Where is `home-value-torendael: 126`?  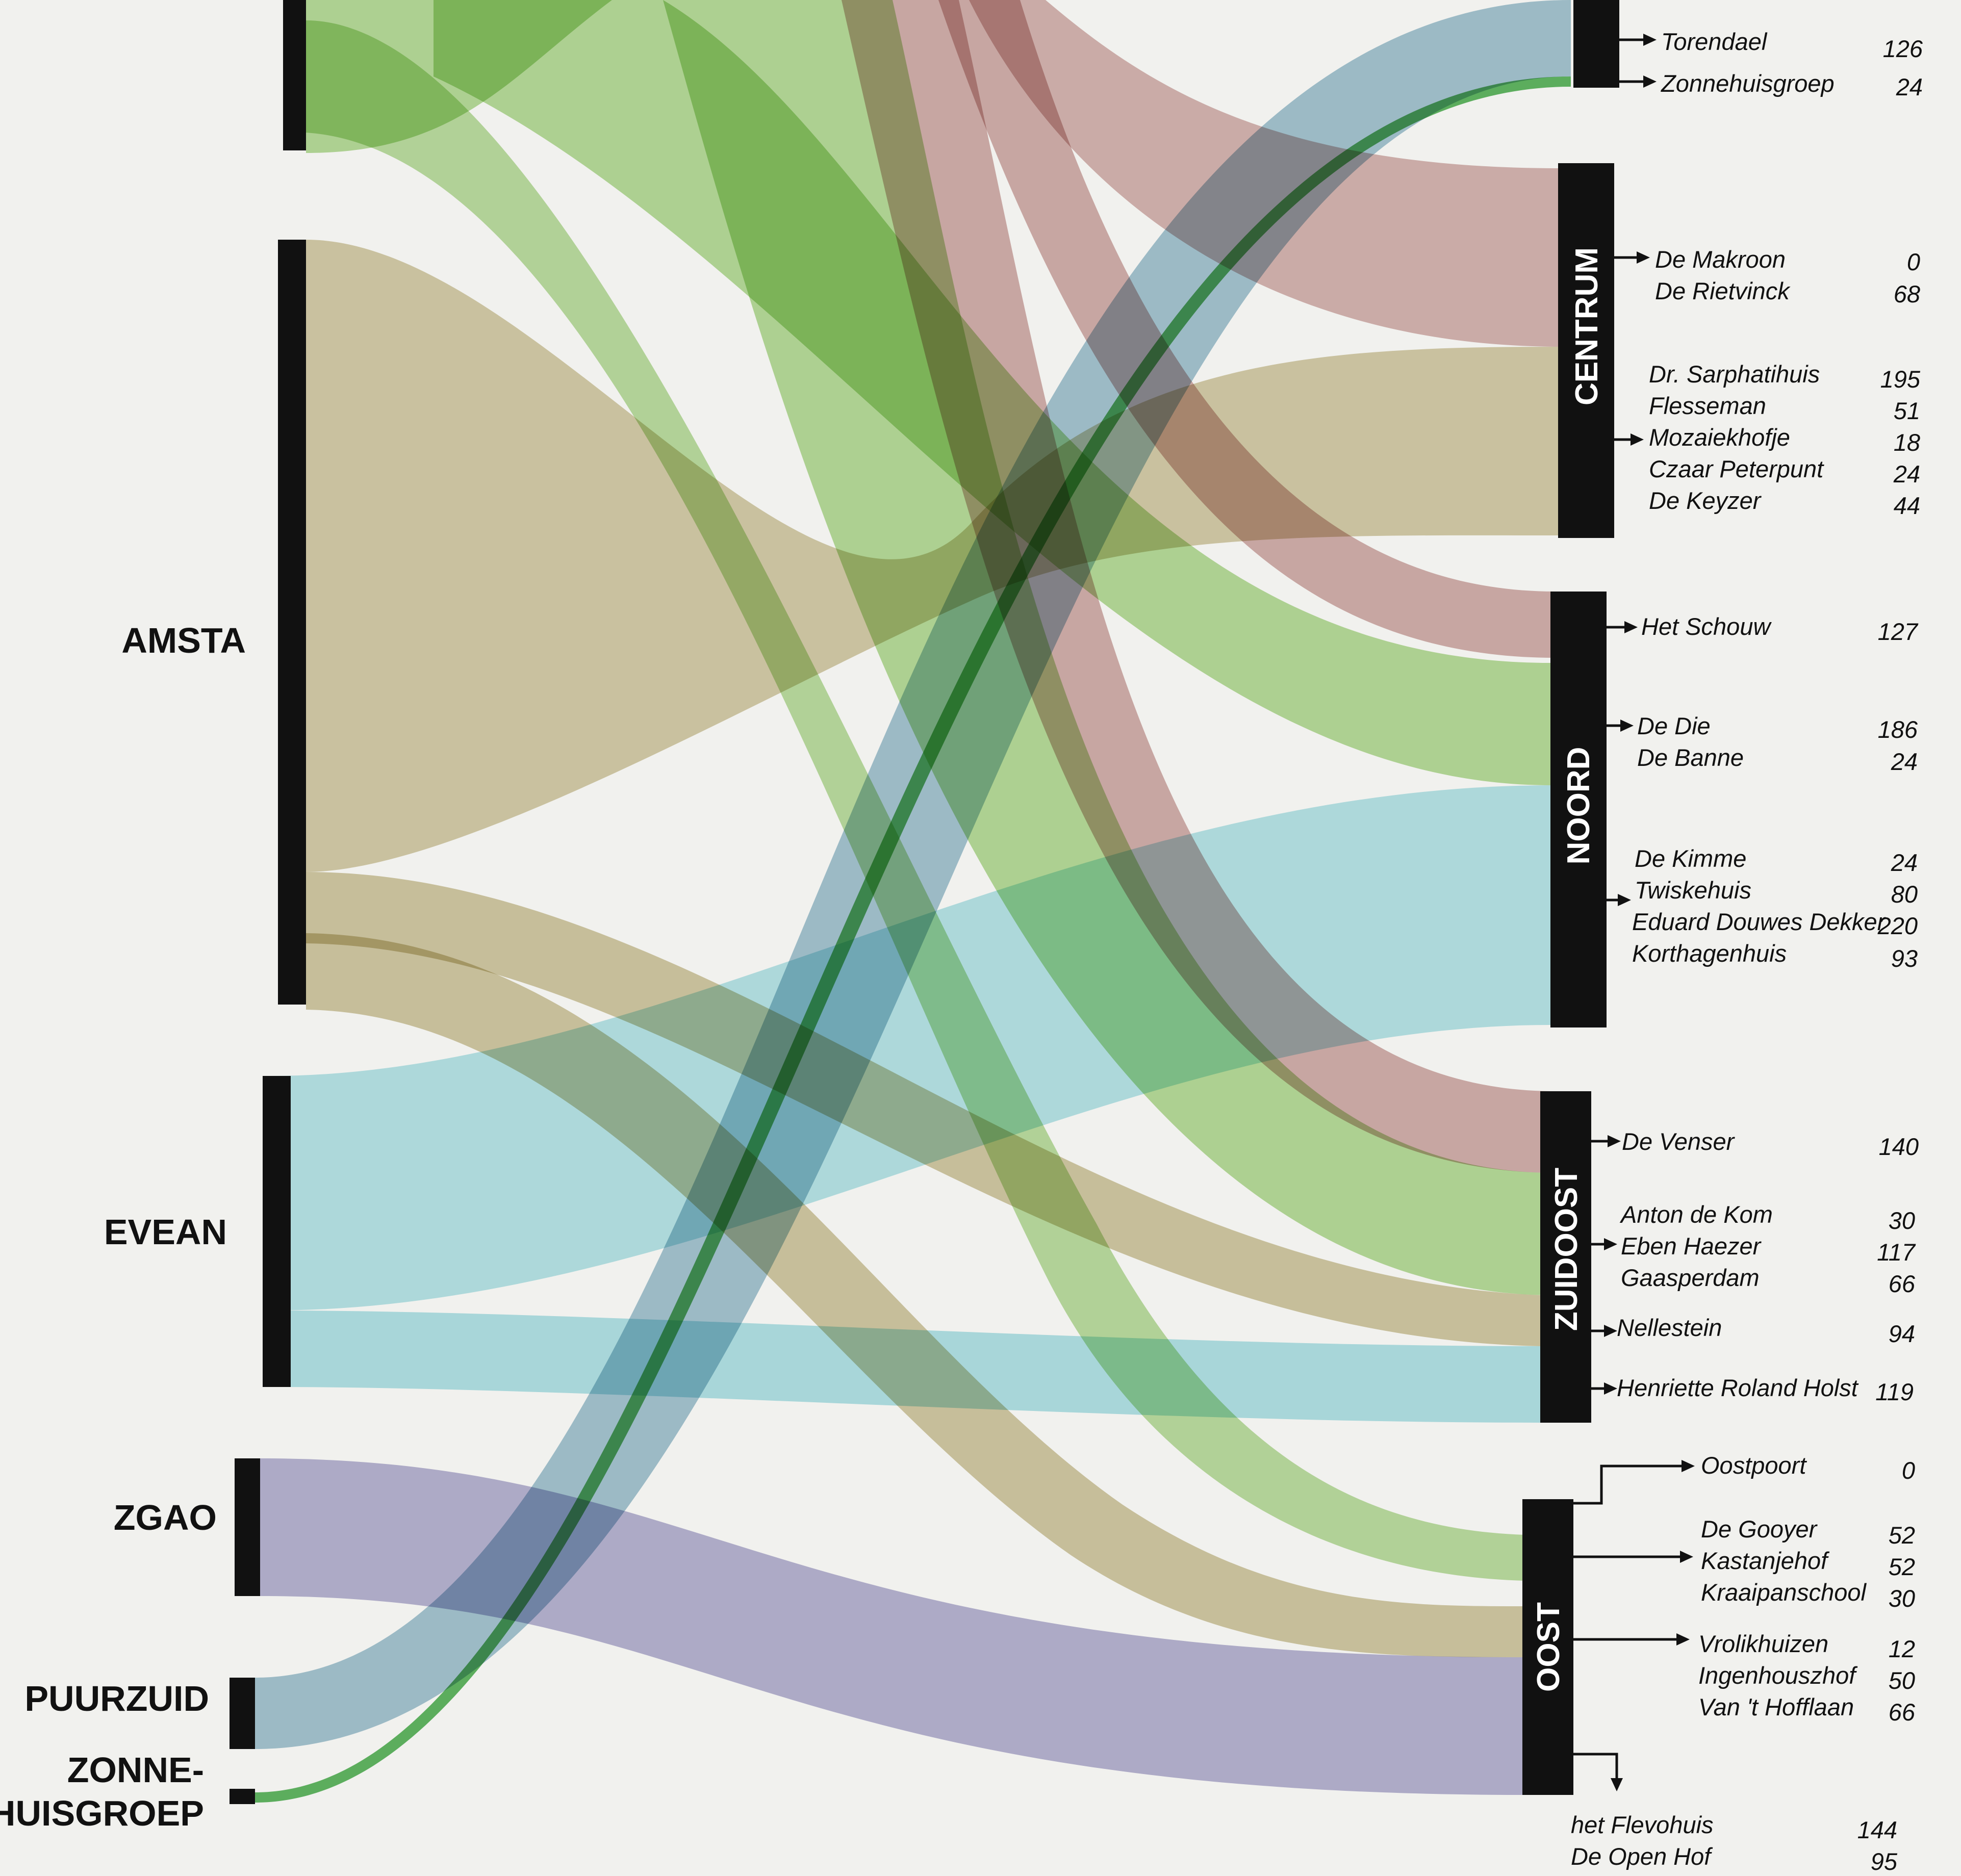
home-value-torendael: 126 is located at coordinates (1903, 49).